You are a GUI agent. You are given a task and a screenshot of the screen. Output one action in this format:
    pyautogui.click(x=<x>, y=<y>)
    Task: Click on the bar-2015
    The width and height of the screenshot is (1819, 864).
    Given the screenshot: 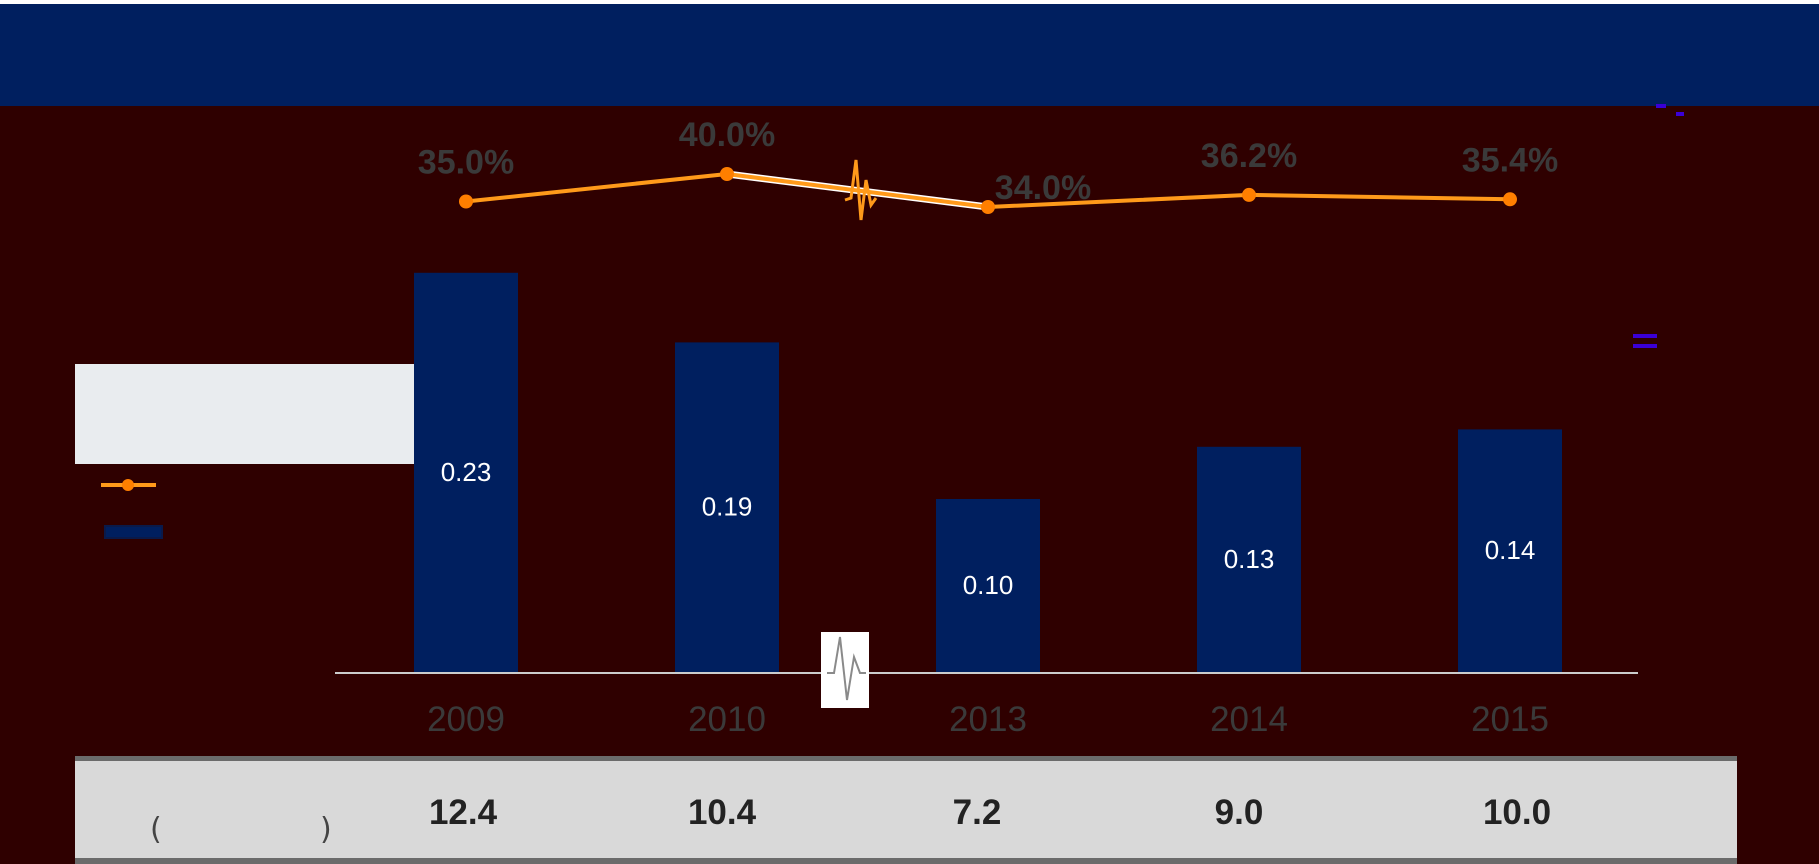 What is the action you would take?
    pyautogui.click(x=1510, y=551)
    